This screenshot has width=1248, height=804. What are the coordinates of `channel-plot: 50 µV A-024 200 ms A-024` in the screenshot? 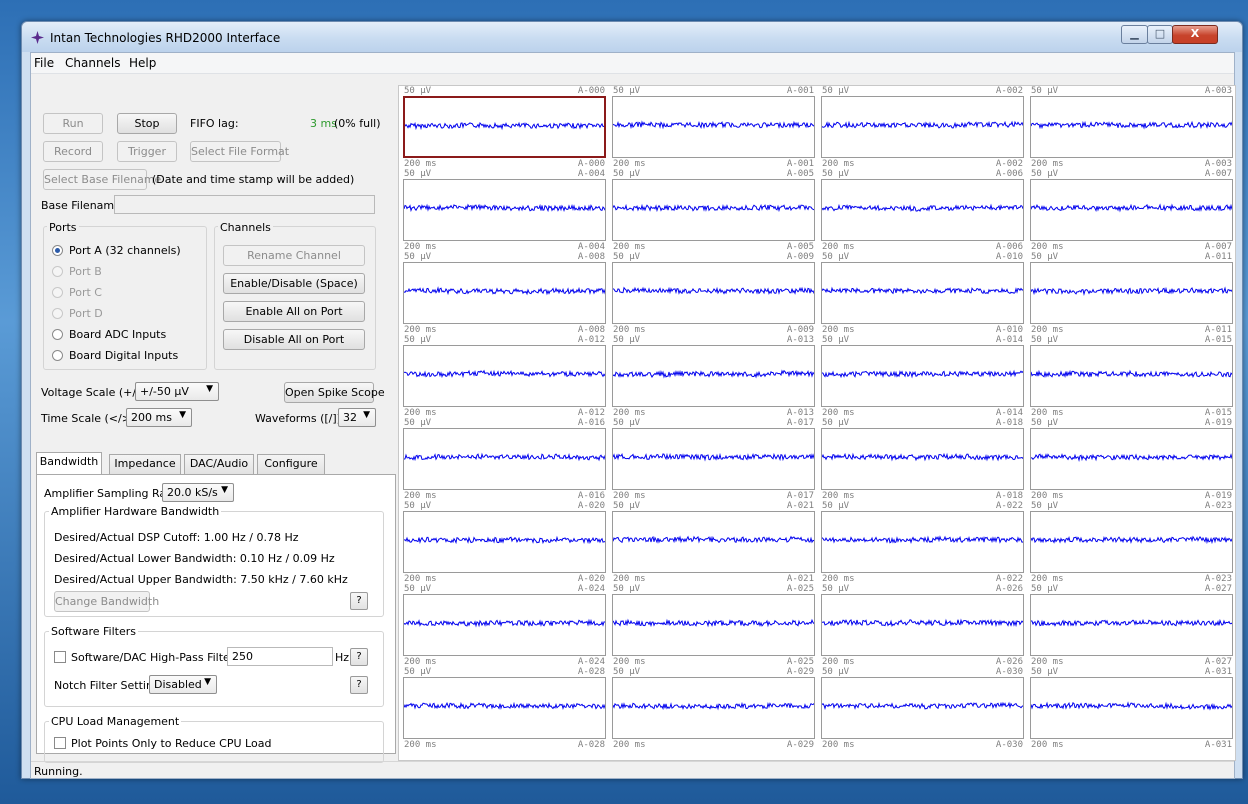 It's located at (503, 625).